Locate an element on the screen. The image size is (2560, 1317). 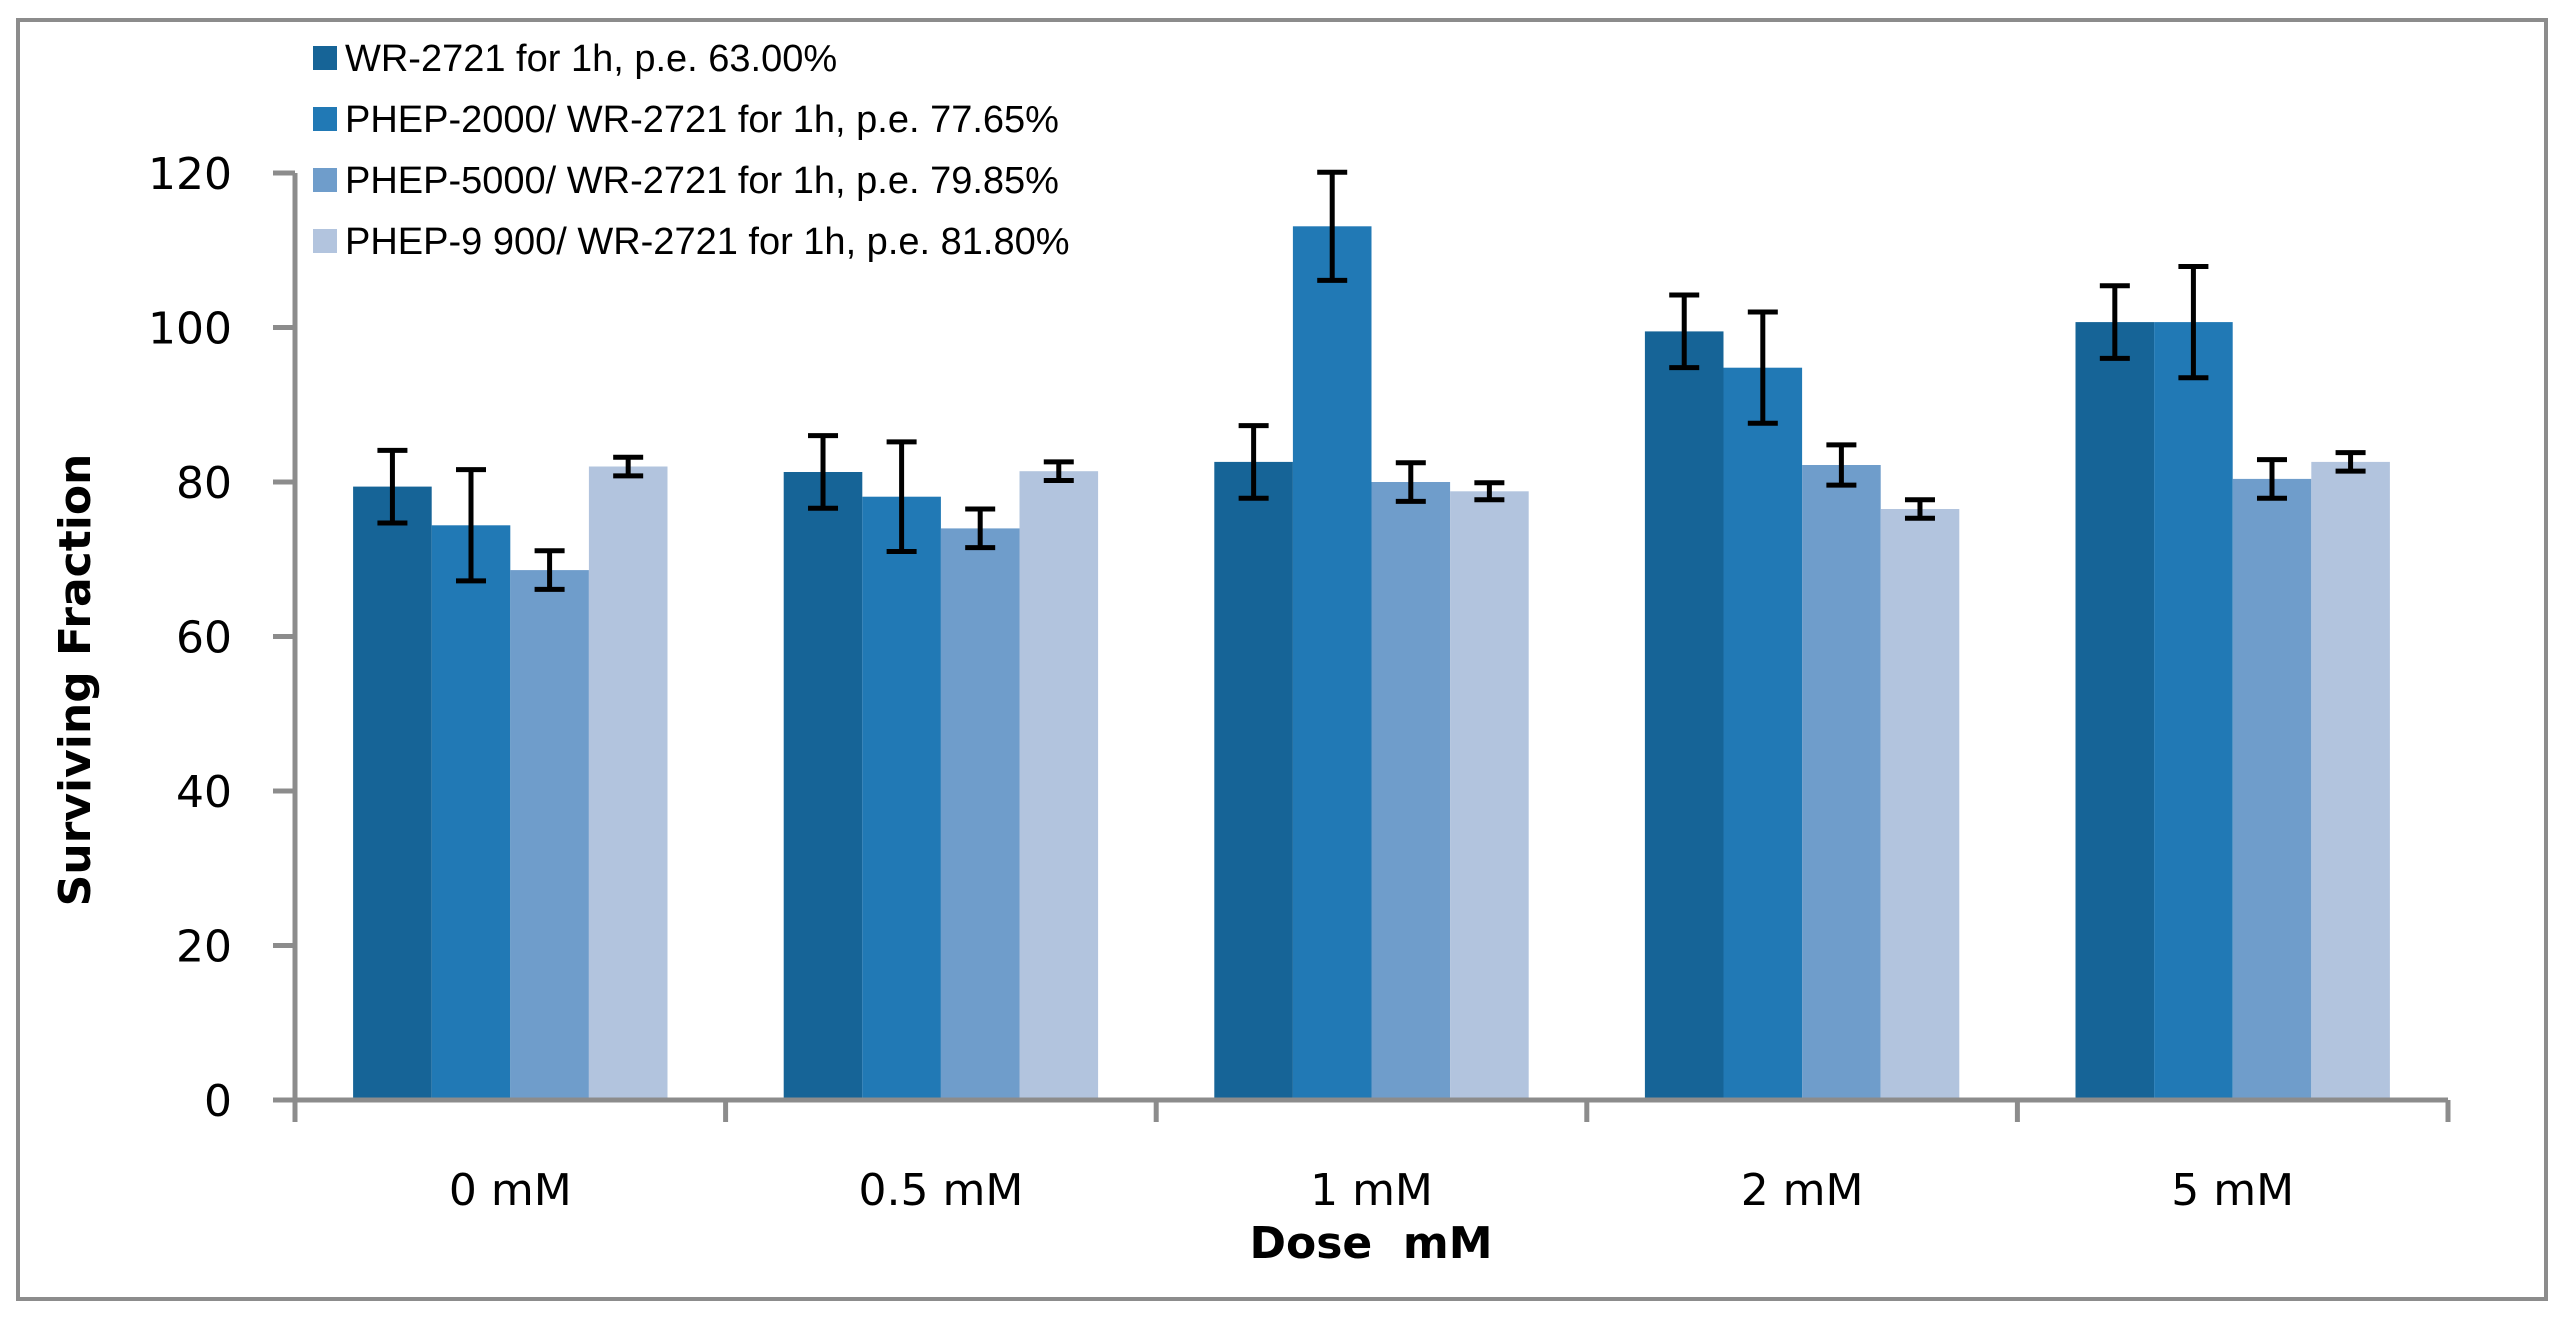
y-tick-label: 0 is located at coordinates (218, 1101).